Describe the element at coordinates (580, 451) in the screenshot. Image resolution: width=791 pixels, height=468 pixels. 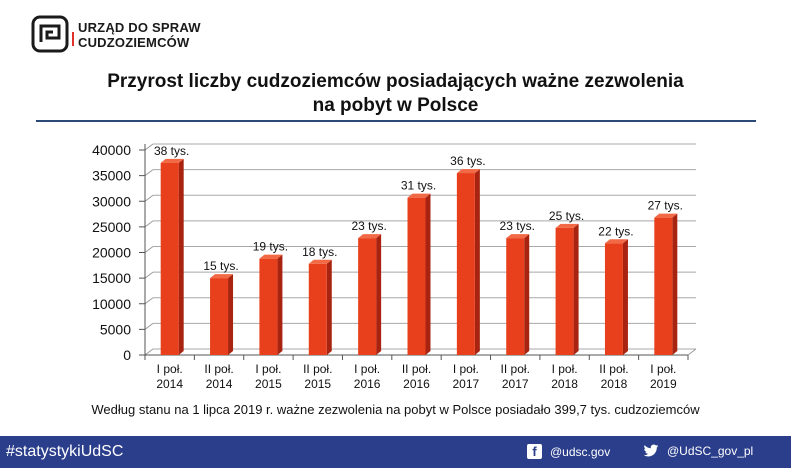
I see `facebook-handle: @udsc.gov` at that location.